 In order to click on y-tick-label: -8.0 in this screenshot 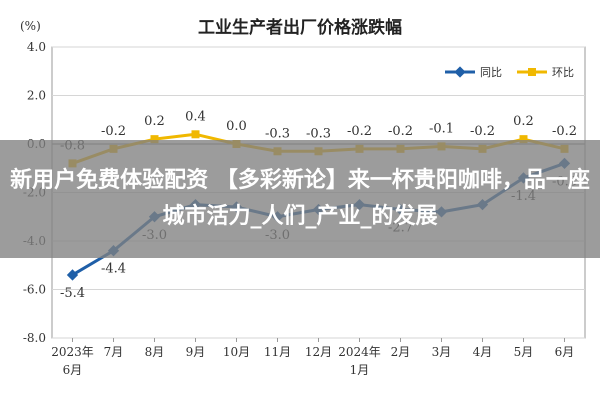, I will do `click(34, 338)`.